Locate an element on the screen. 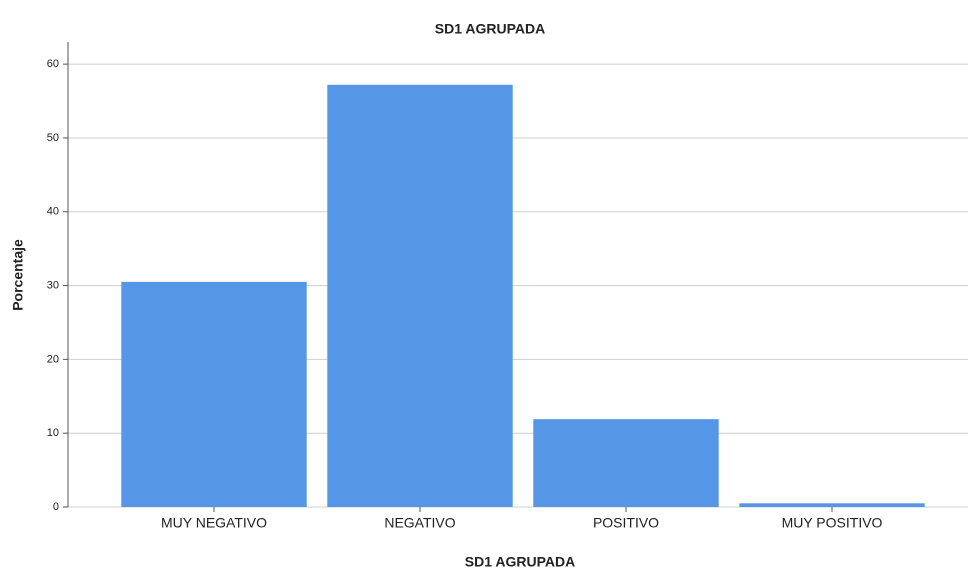 Image resolution: width=968 pixels, height=569 pixels. y-tick-label: 20 is located at coordinates (53, 359).